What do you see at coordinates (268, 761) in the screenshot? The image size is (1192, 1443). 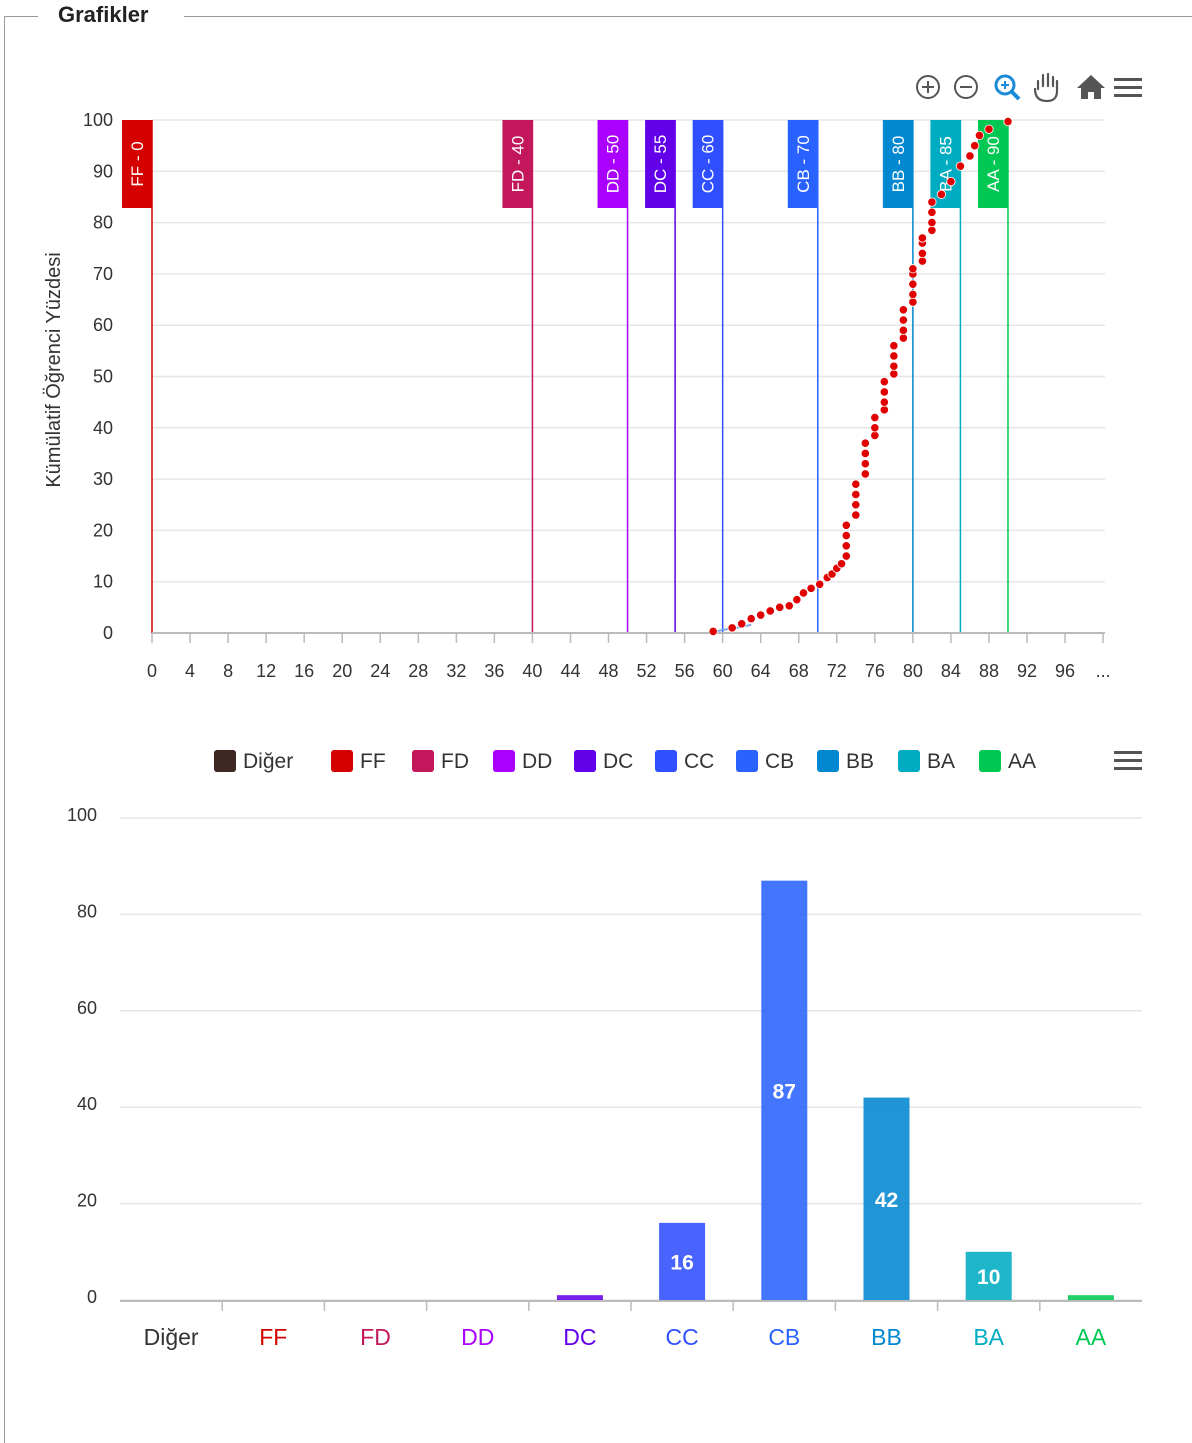 I see `legend-label: Diğer` at bounding box center [268, 761].